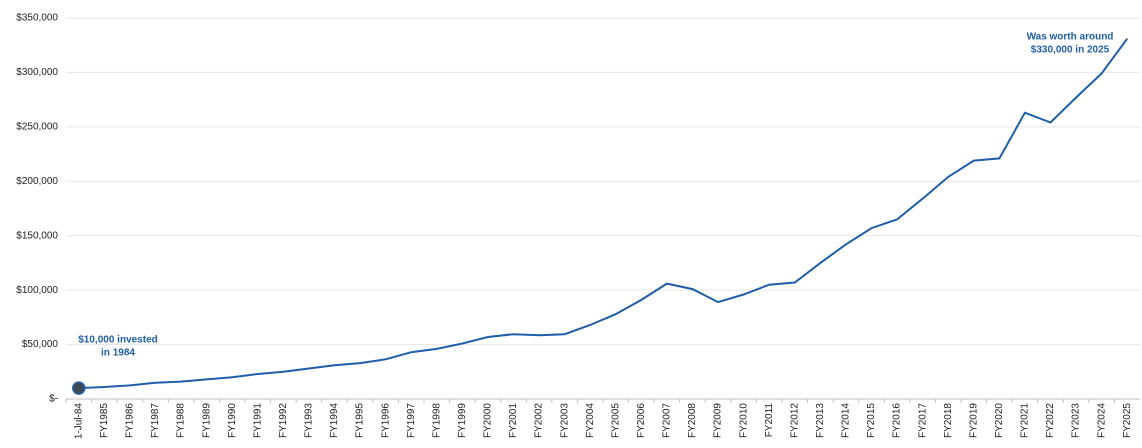  I want to click on x-tick-label: FY2012, so click(794, 420).